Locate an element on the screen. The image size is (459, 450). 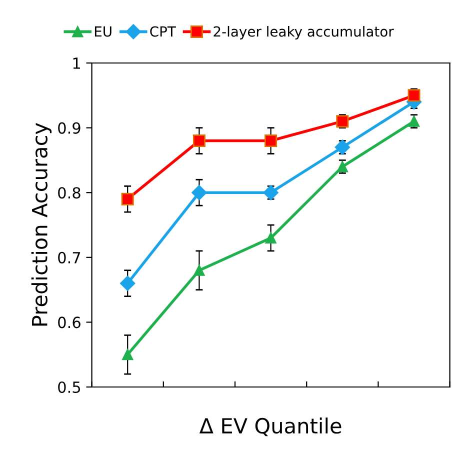
y-tick-label: 0.9 is located at coordinates (69, 128).